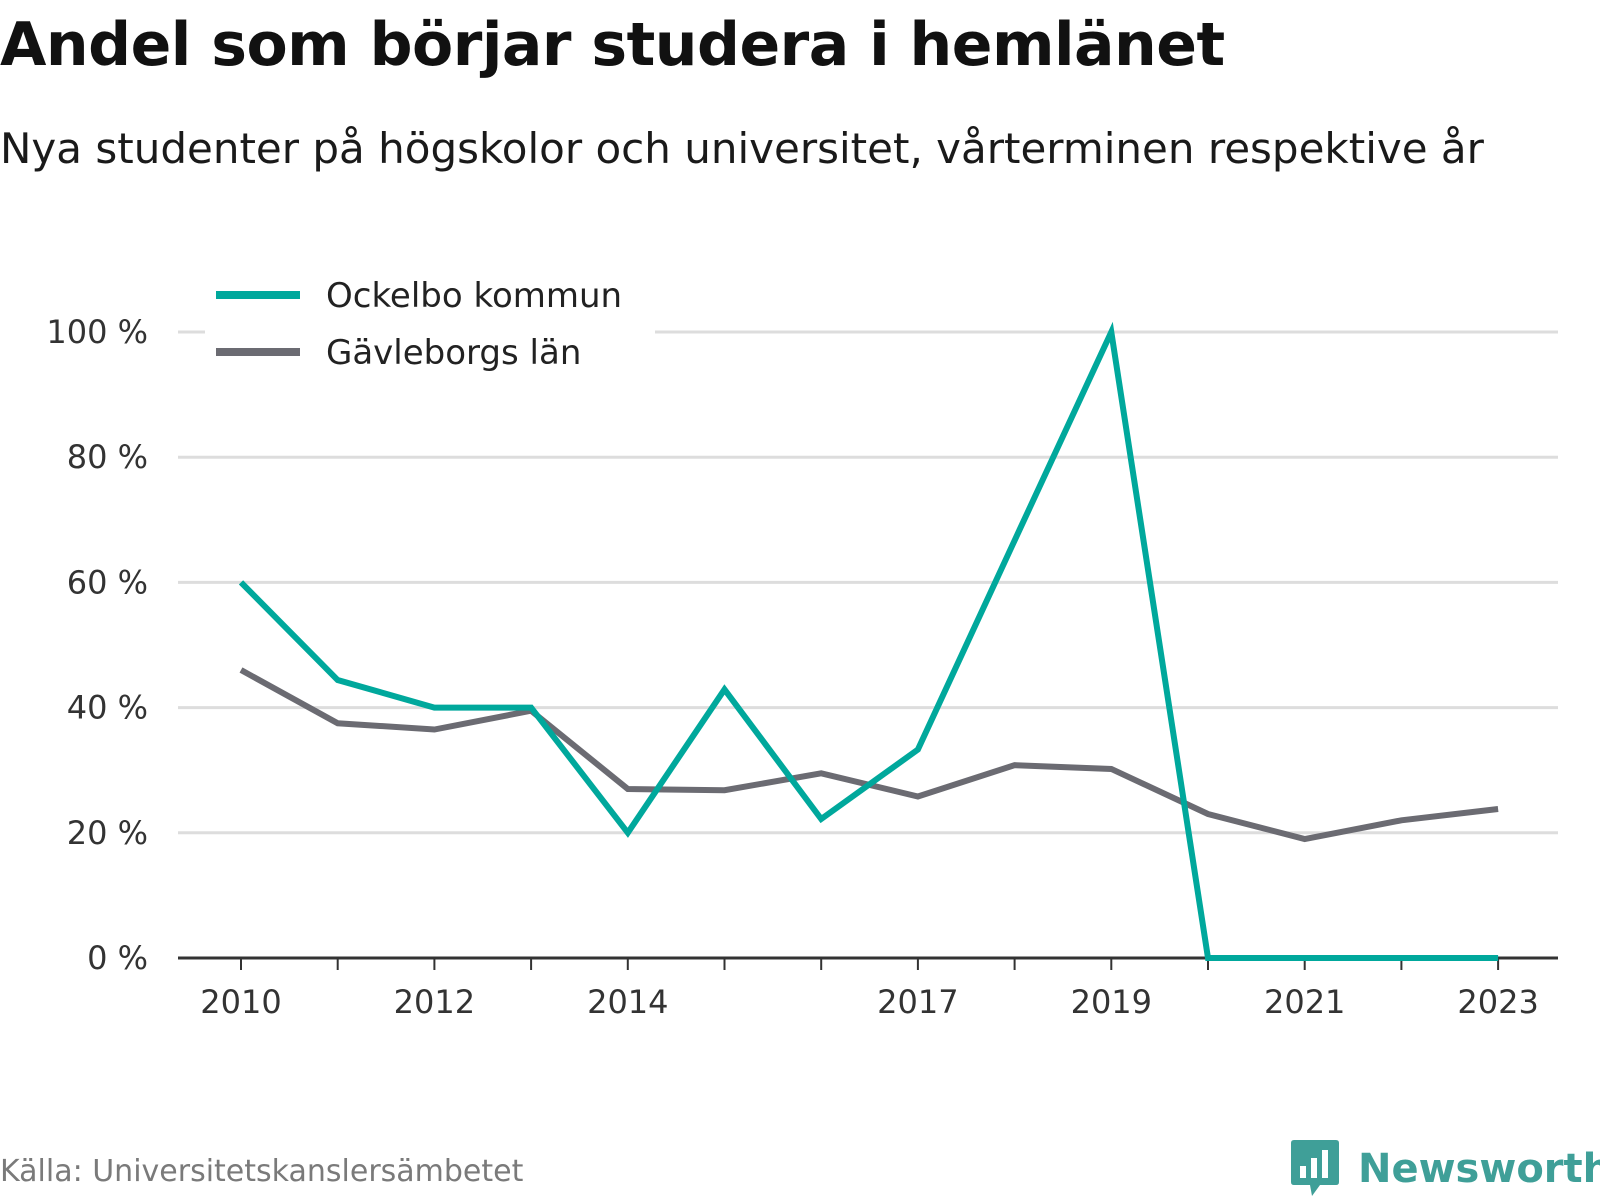  What do you see at coordinates (917, 1002) in the screenshot?
I see `x-tick-label: 2017` at bounding box center [917, 1002].